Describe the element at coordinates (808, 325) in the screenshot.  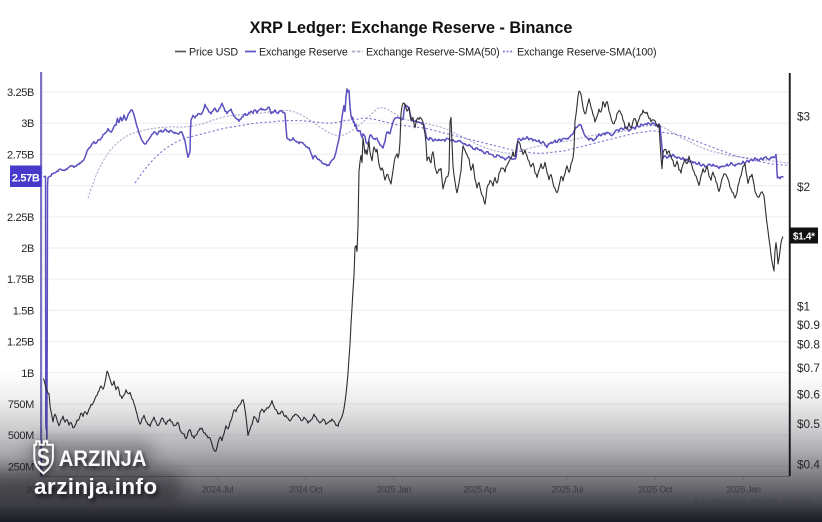
I see `svg-text: $0.9` at that location.